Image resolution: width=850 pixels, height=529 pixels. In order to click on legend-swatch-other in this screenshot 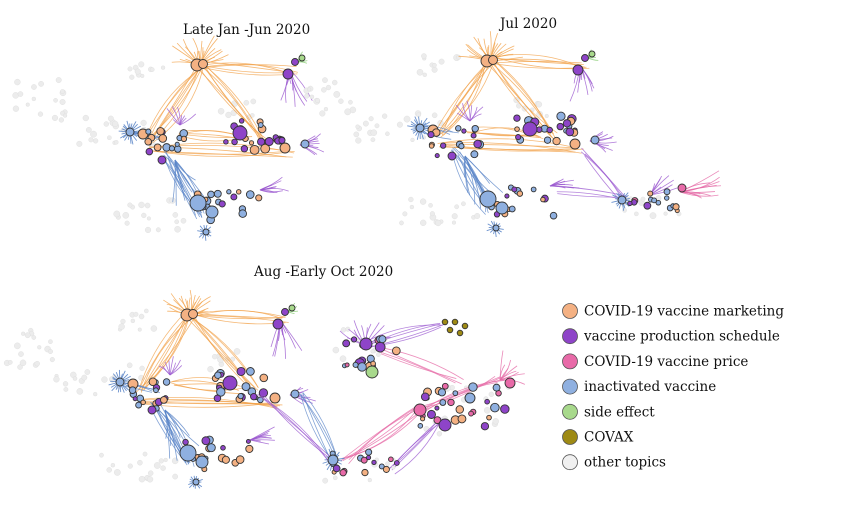, I will do `click(570, 462)`.